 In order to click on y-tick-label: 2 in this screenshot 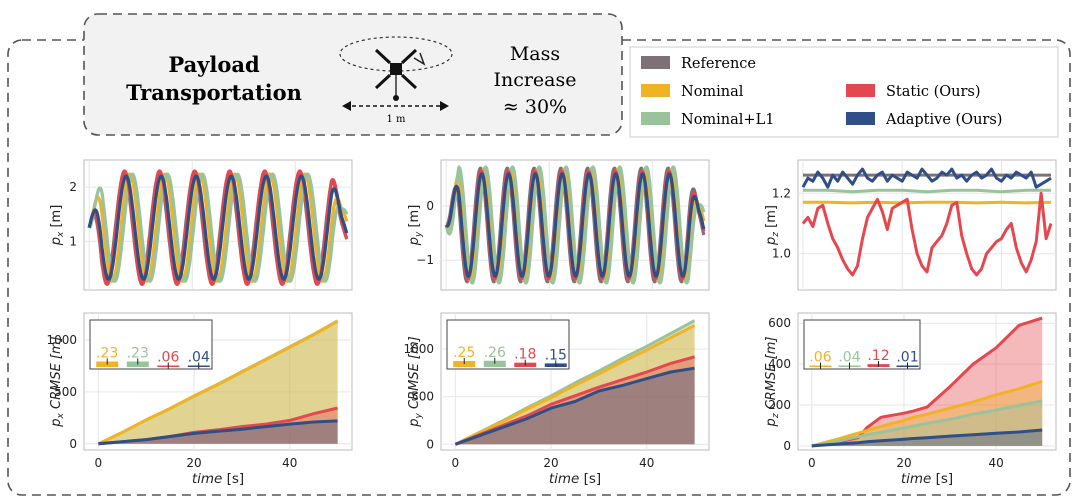, I will do `click(73, 187)`.